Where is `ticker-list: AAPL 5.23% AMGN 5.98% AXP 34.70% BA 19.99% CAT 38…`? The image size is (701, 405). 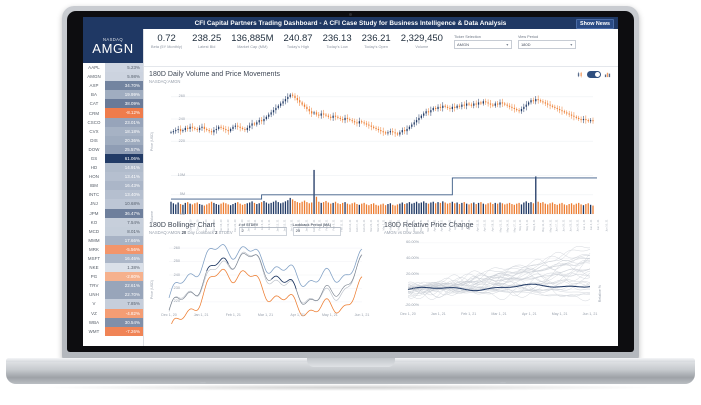
ticker-list: AAPL 5.23% AMGN 5.98% AXP 34.70% BA 19.99% CAT 38… is located at coordinates (113, 199).